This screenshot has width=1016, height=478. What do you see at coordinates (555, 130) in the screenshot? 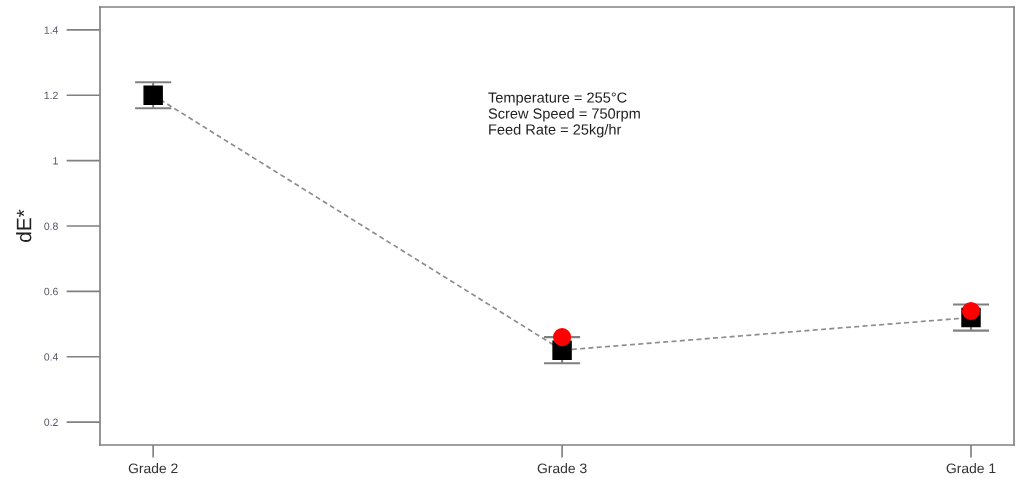
I see `annotation: Feed Rate = 25kg/hr` at bounding box center [555, 130].